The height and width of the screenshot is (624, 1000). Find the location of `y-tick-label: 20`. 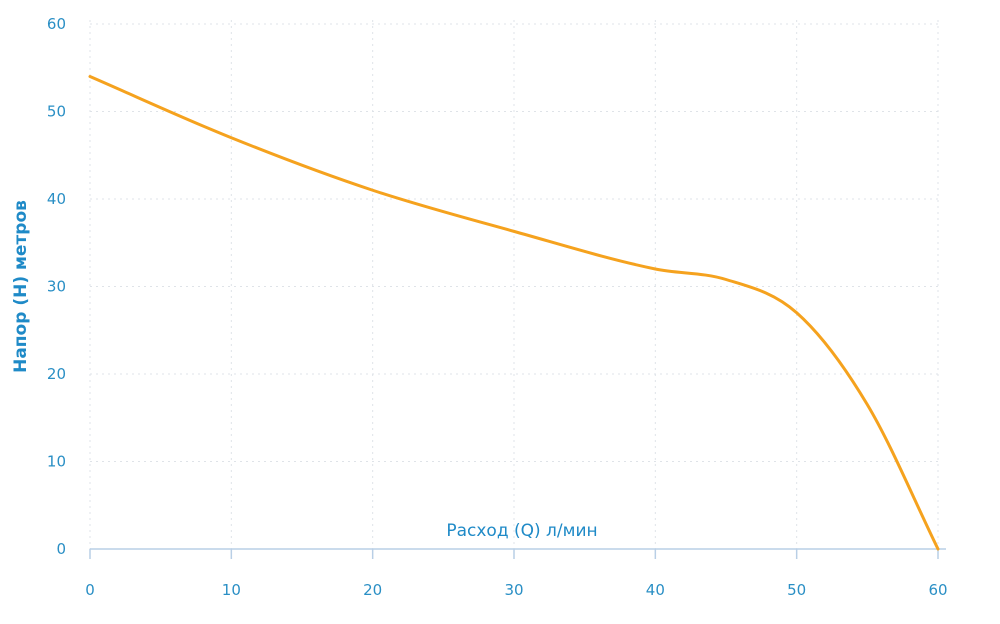

y-tick-label: 20 is located at coordinates (56, 374).